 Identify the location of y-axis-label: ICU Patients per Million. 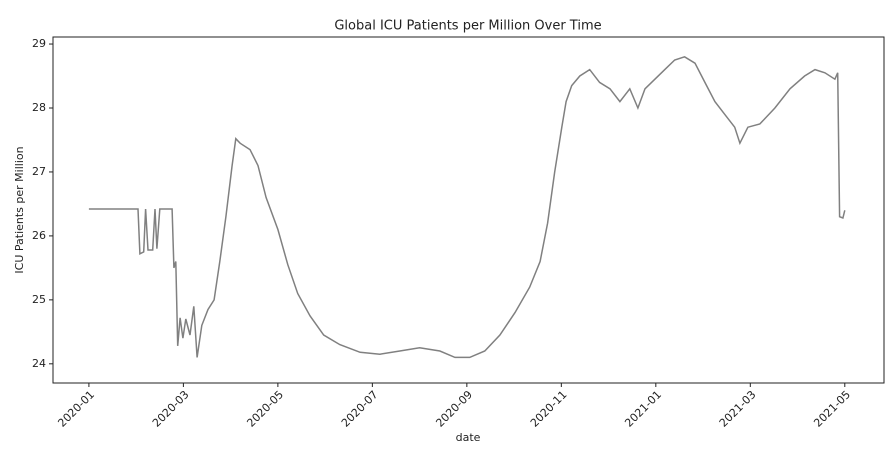
(19, 209).